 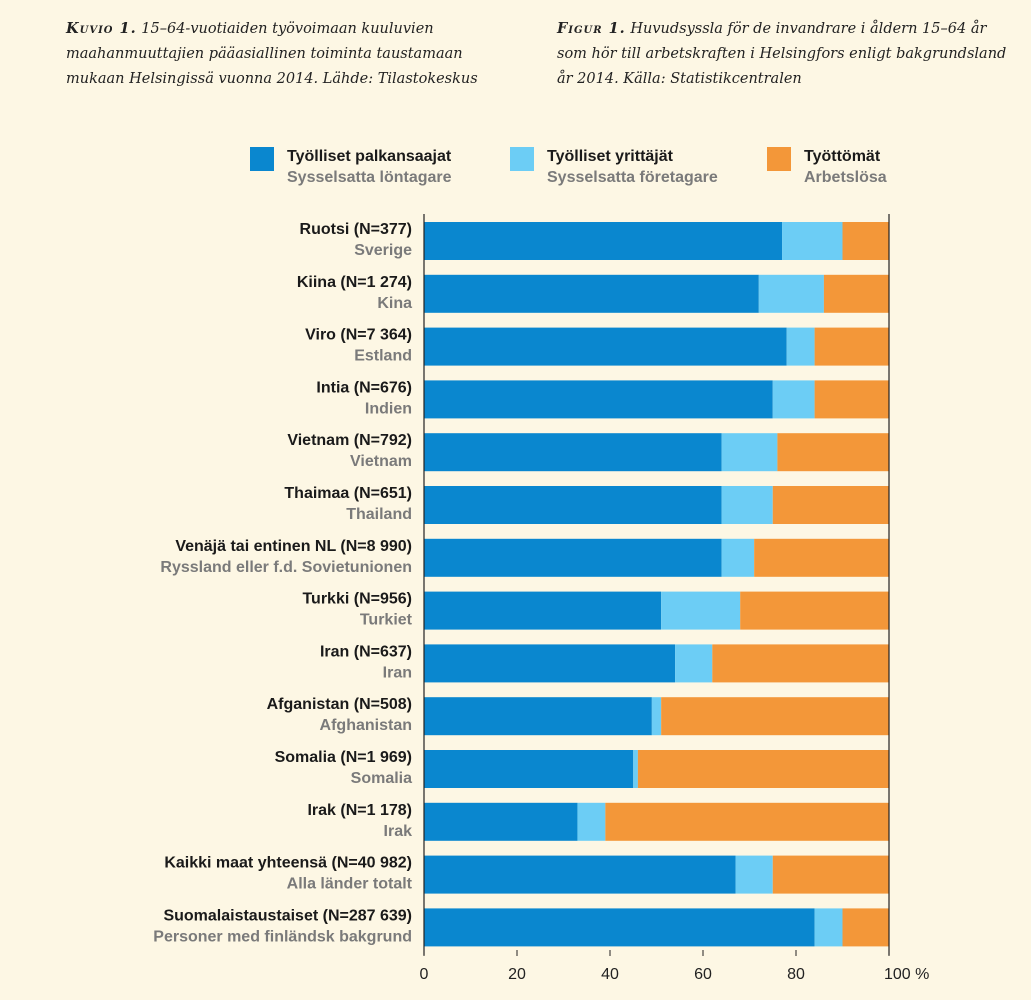 What do you see at coordinates (354, 282) in the screenshot?
I see `category-label: Kiina (N=1 274)` at bounding box center [354, 282].